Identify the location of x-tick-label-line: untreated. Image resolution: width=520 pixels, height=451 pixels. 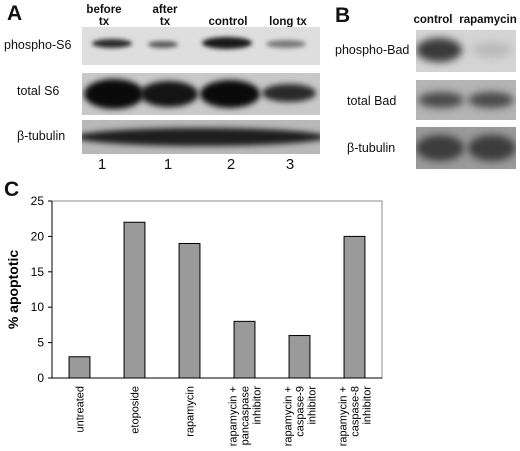
(81, 409).